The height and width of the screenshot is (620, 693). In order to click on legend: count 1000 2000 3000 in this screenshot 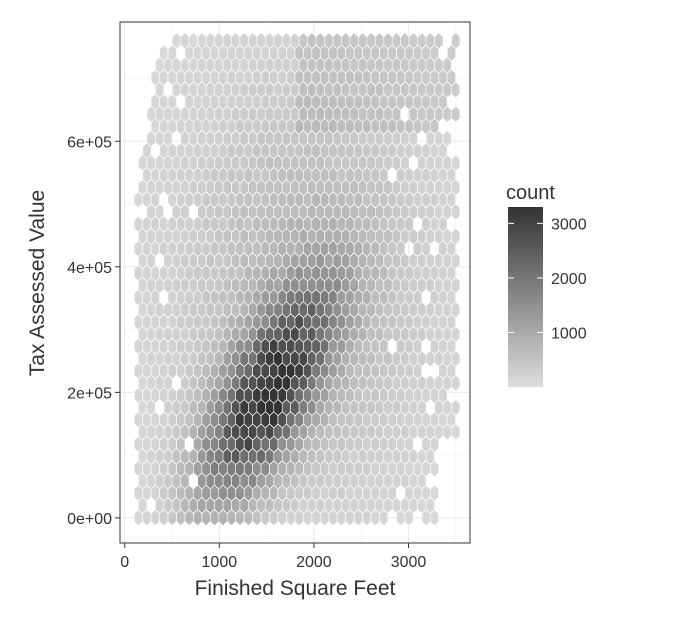, I will do `click(546, 284)`.